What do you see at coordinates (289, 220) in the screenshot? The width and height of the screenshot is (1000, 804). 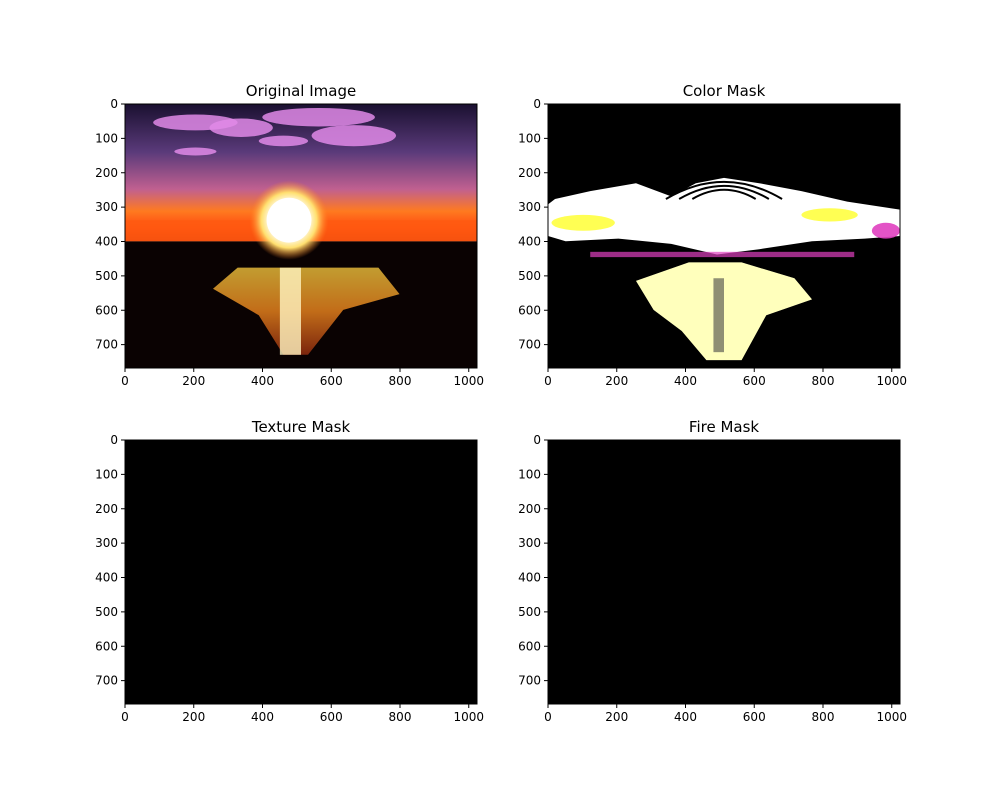 I see `sun-core` at bounding box center [289, 220].